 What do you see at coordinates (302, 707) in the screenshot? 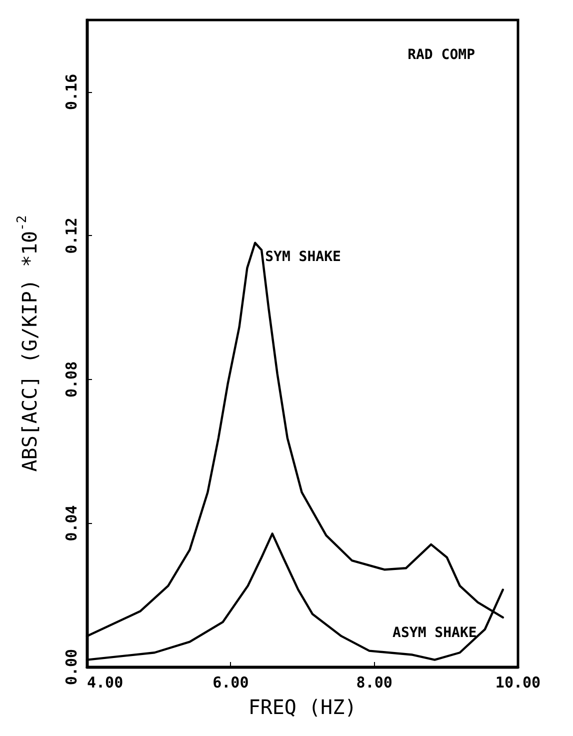
I see `x-axis-title: FREQ (HZ)` at bounding box center [302, 707].